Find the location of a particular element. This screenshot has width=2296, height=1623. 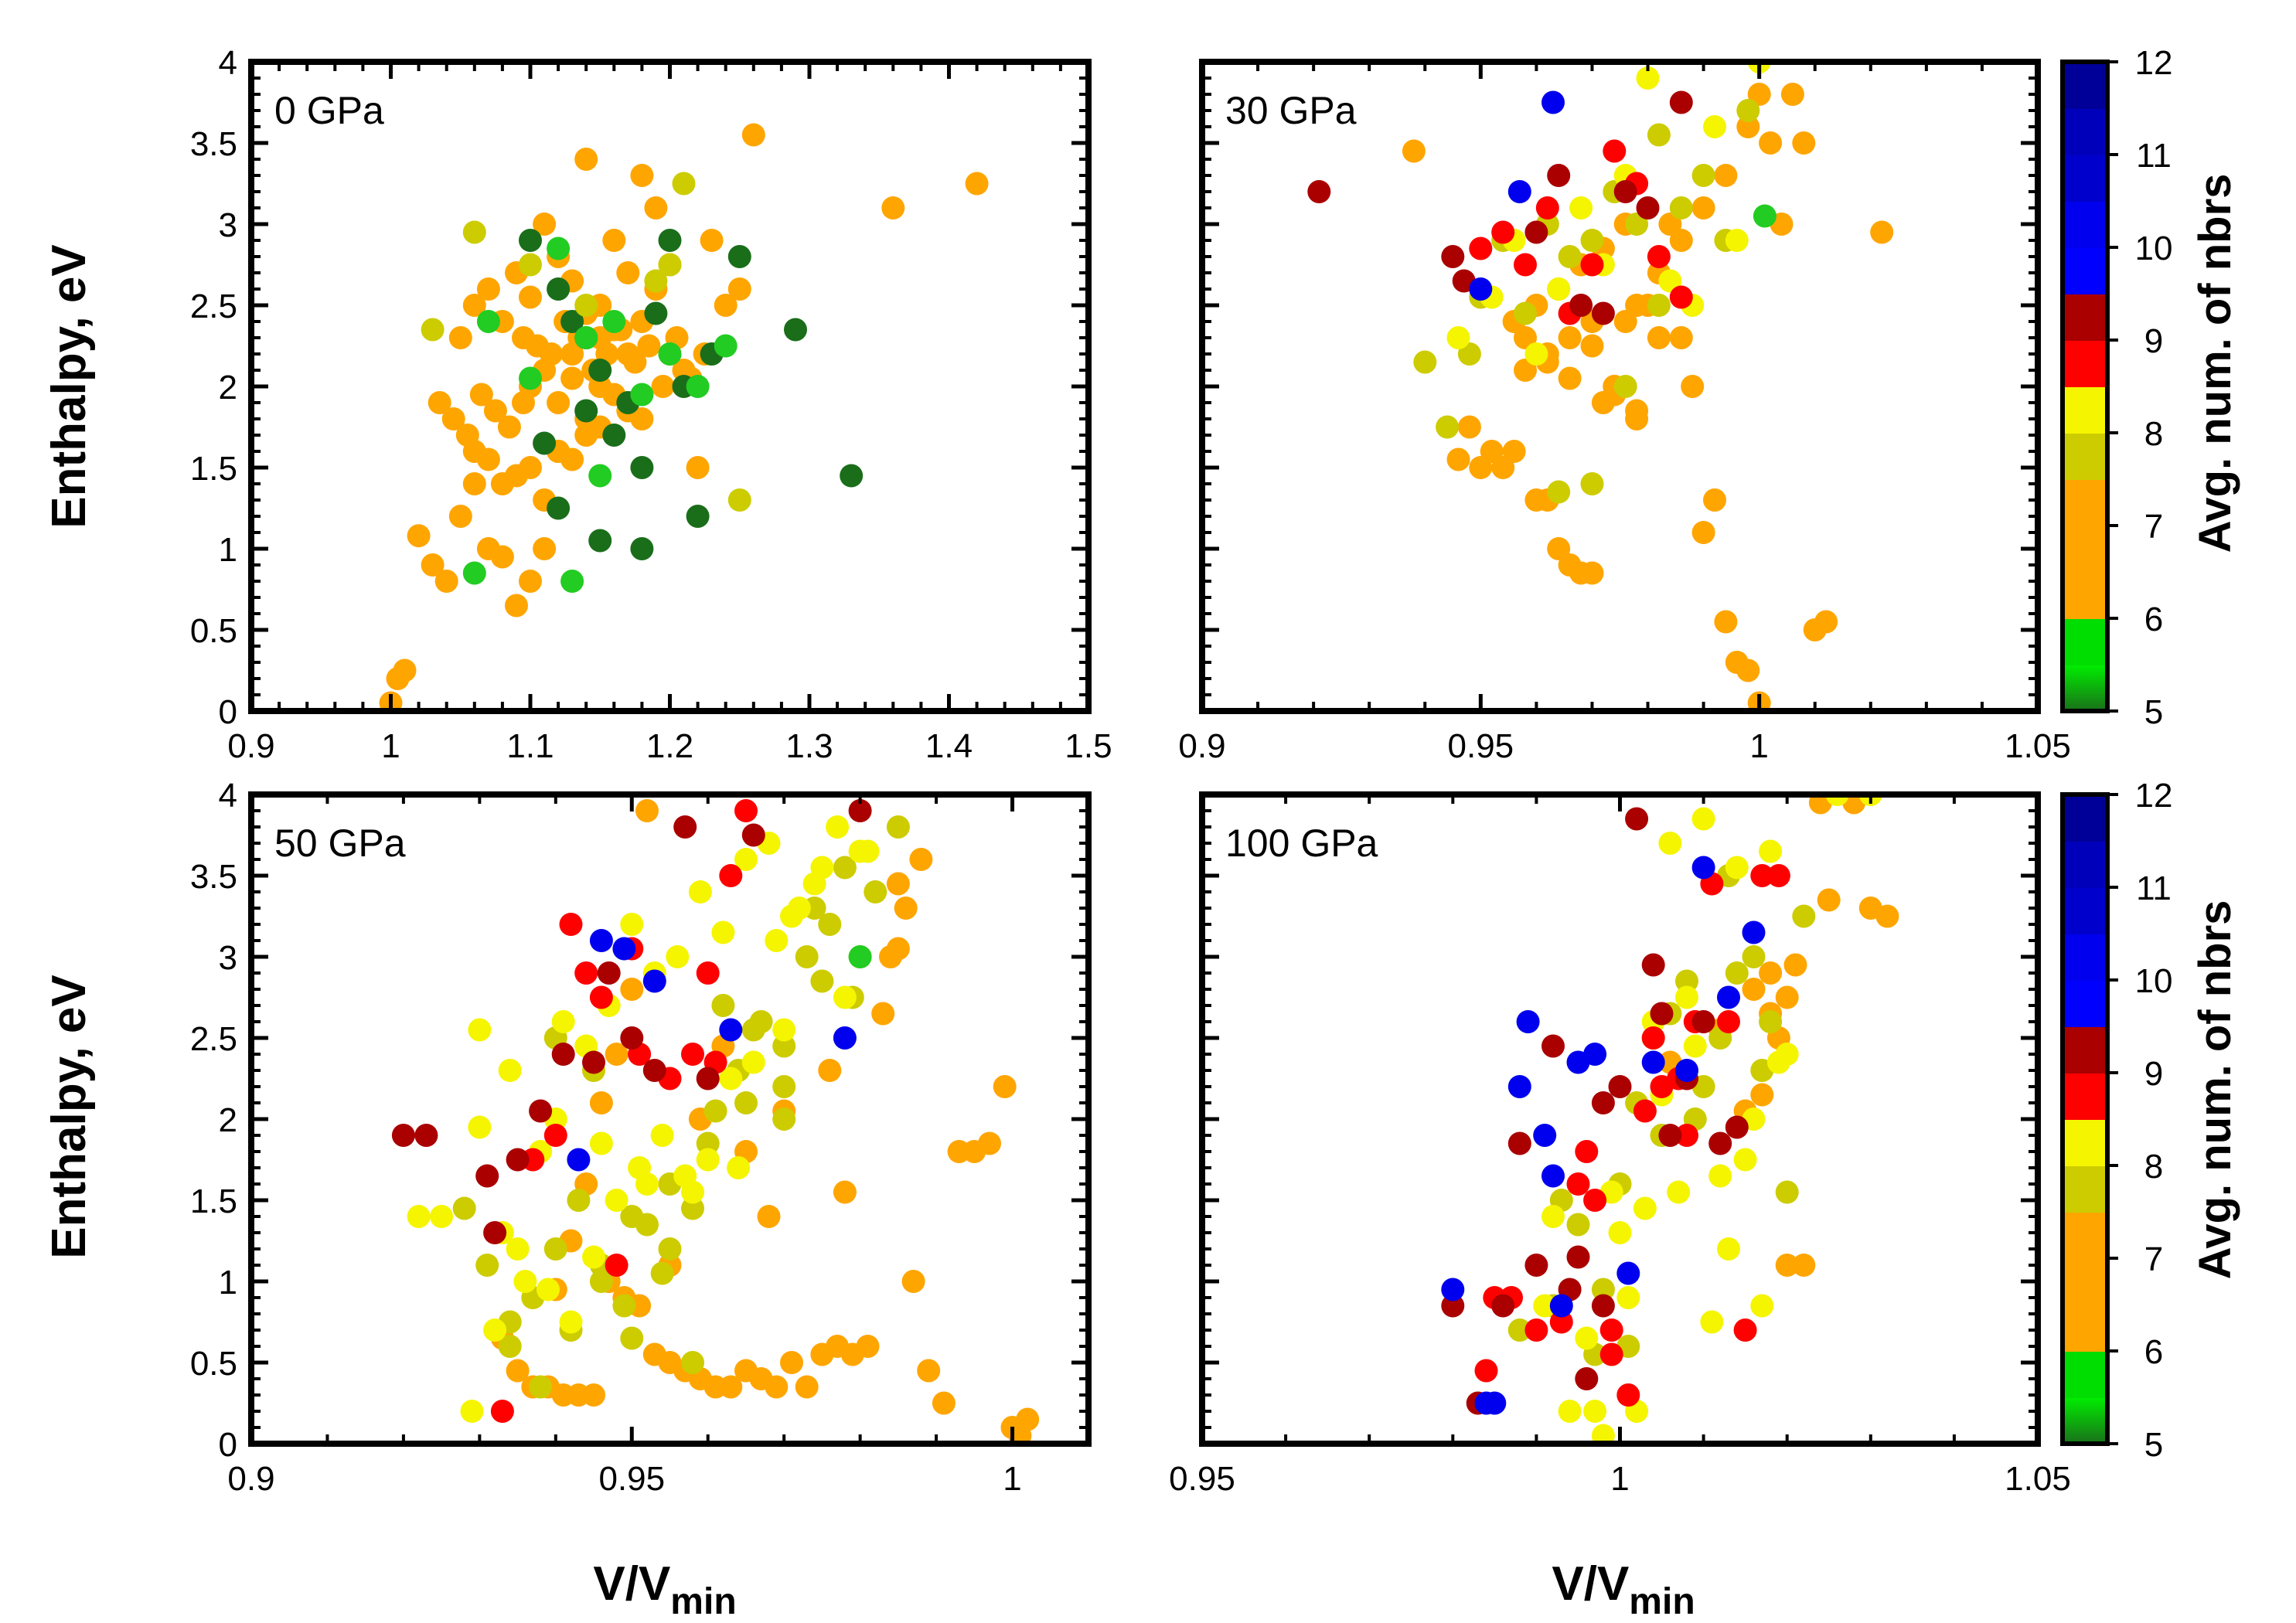

colorbar-tick-label: 9 is located at coordinates (2153, 1074).